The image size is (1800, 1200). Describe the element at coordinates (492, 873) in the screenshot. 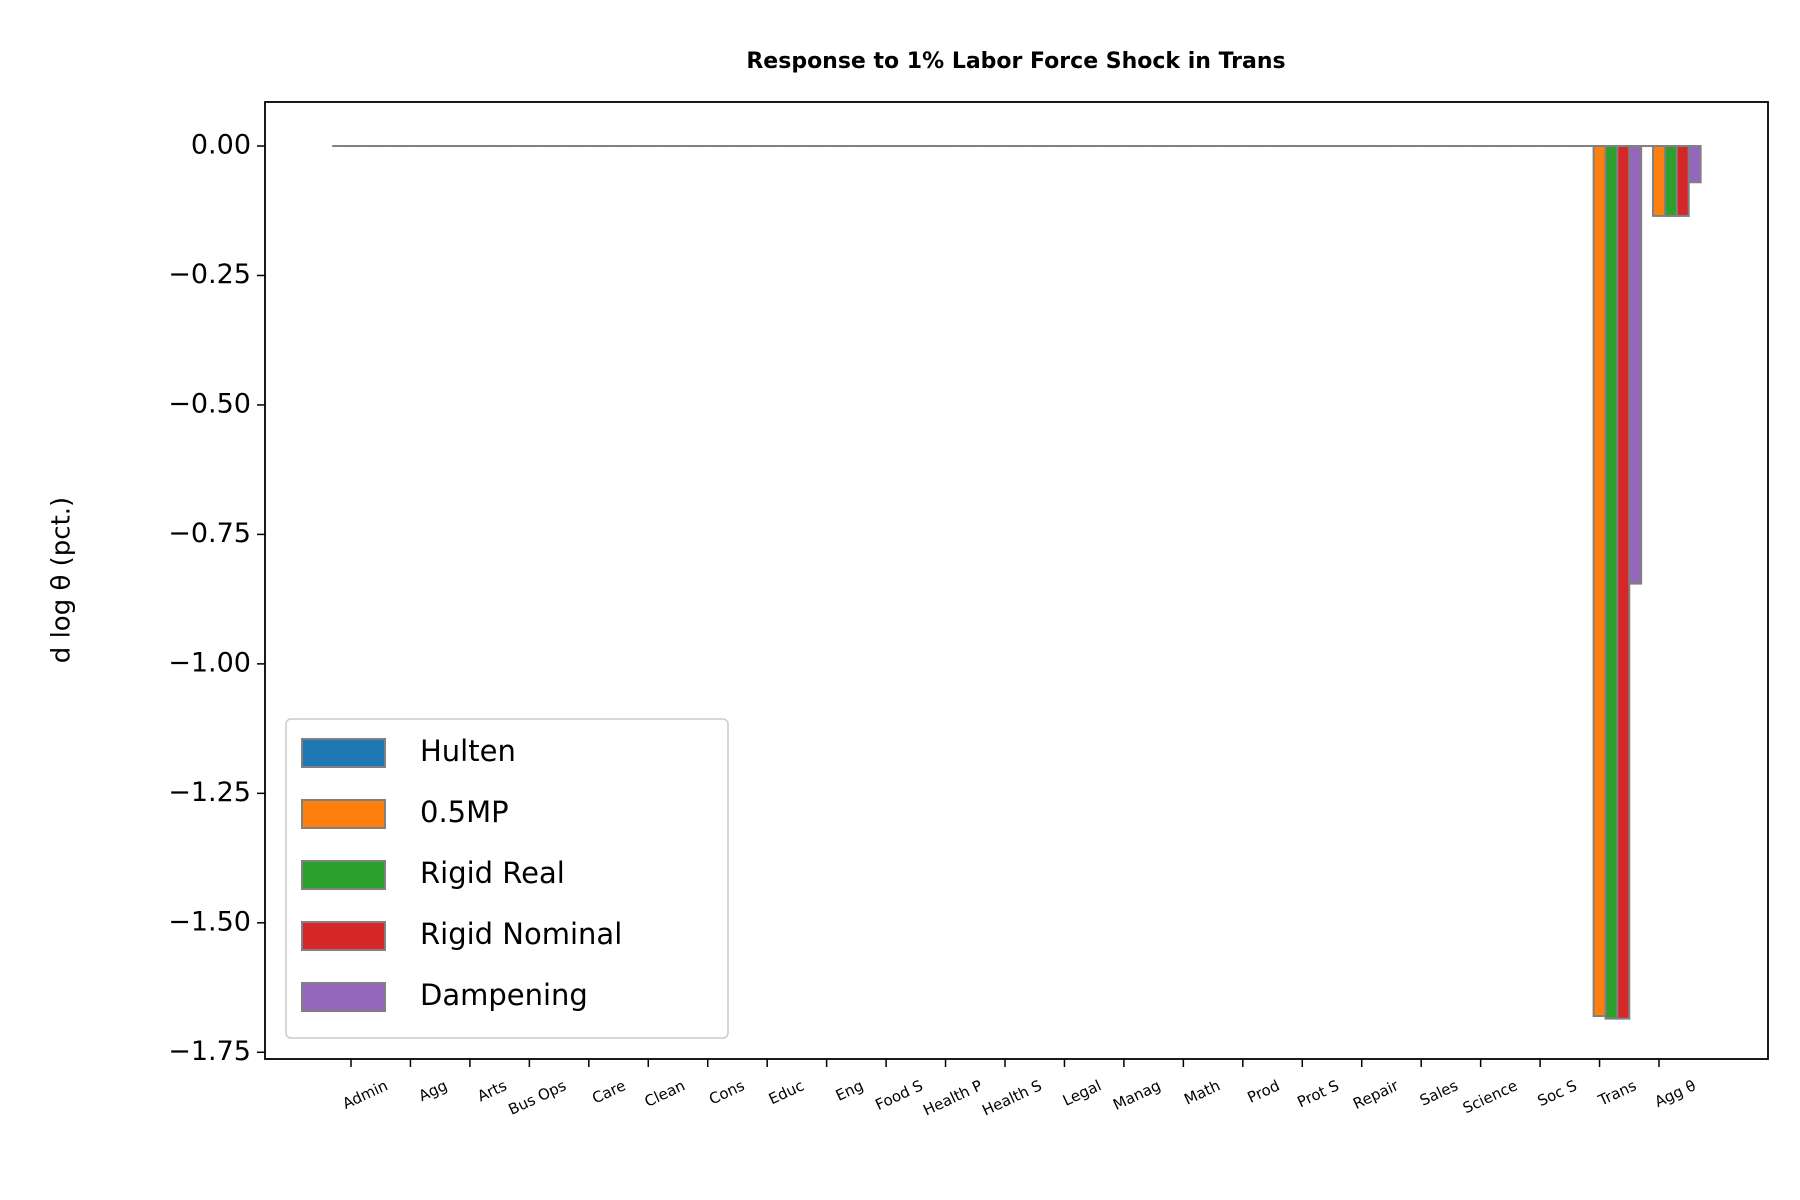

I see `legend-label: Rigid Real` at that location.